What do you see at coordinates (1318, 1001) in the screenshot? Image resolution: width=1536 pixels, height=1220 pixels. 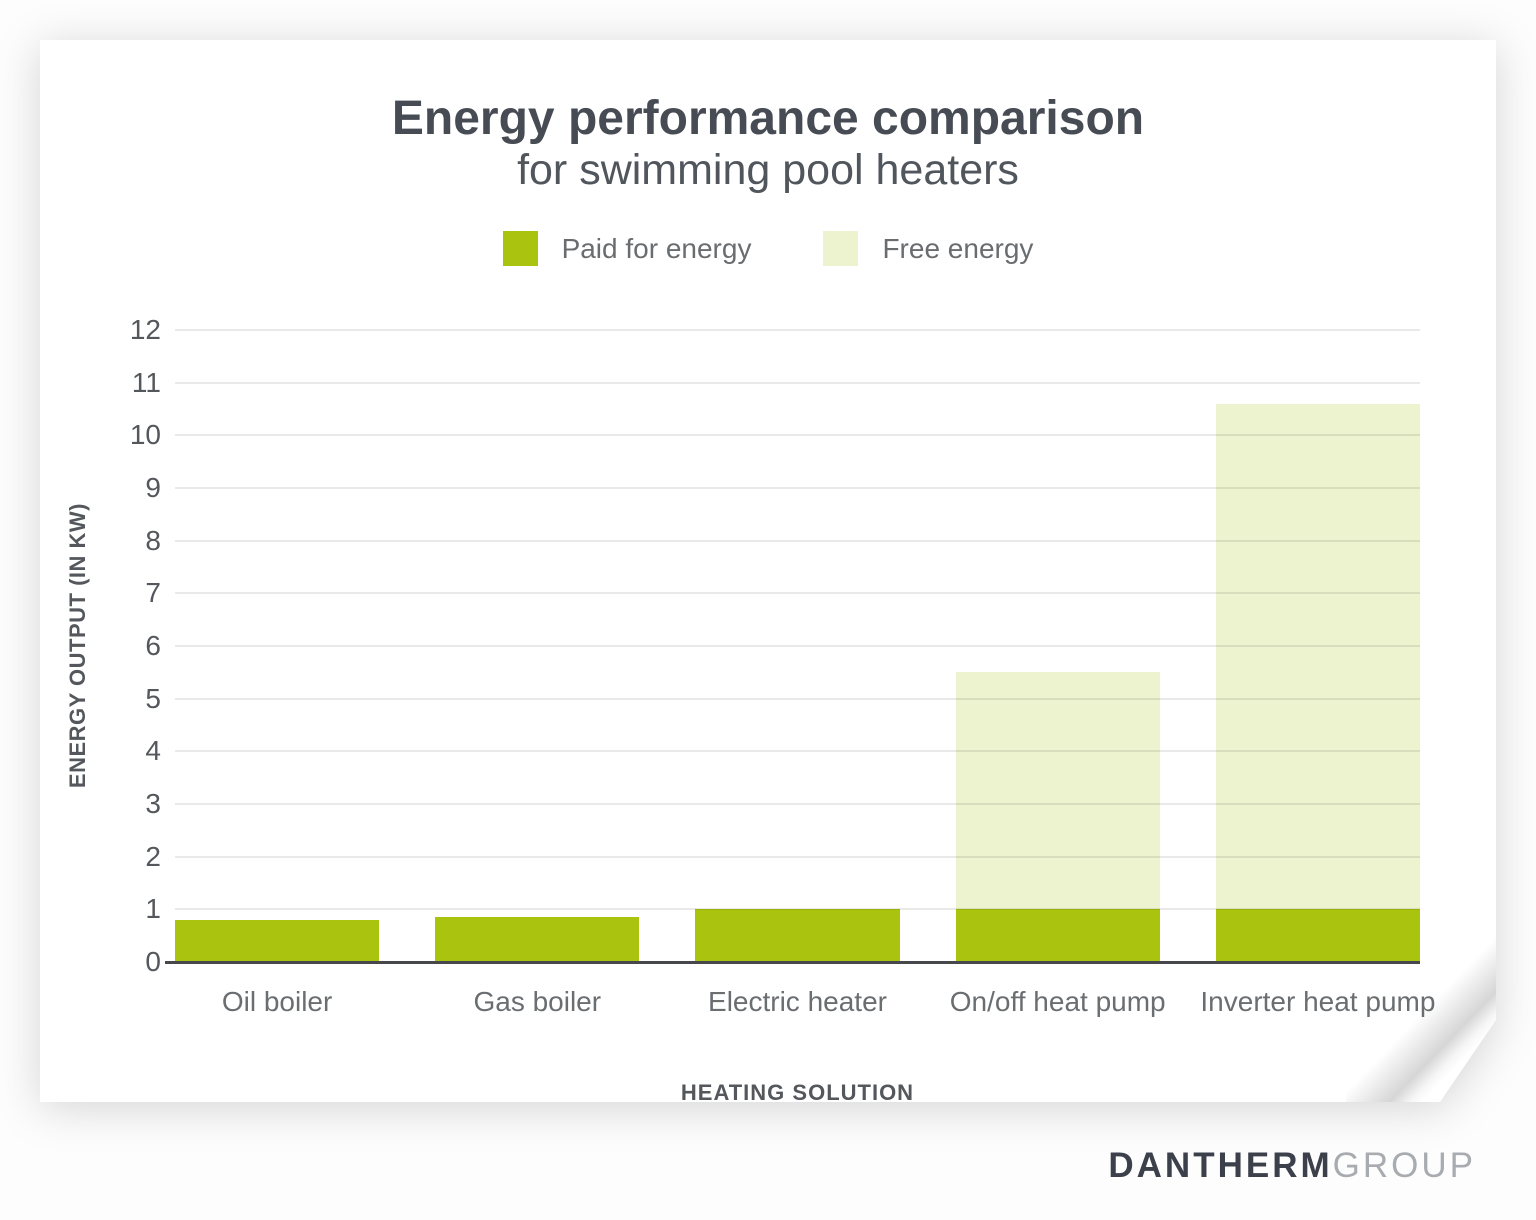 I see `x-category-label: Inverter heat pump` at bounding box center [1318, 1001].